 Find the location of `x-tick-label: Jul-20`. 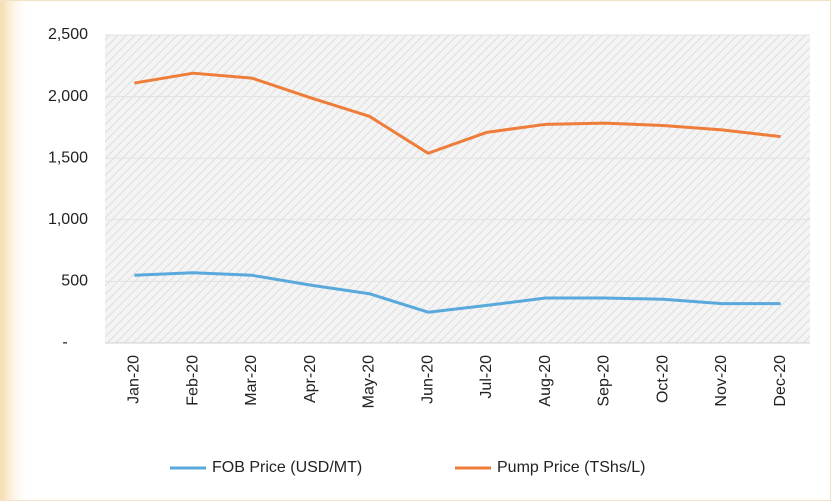

x-tick-label: Jul-20 is located at coordinates (486, 377).